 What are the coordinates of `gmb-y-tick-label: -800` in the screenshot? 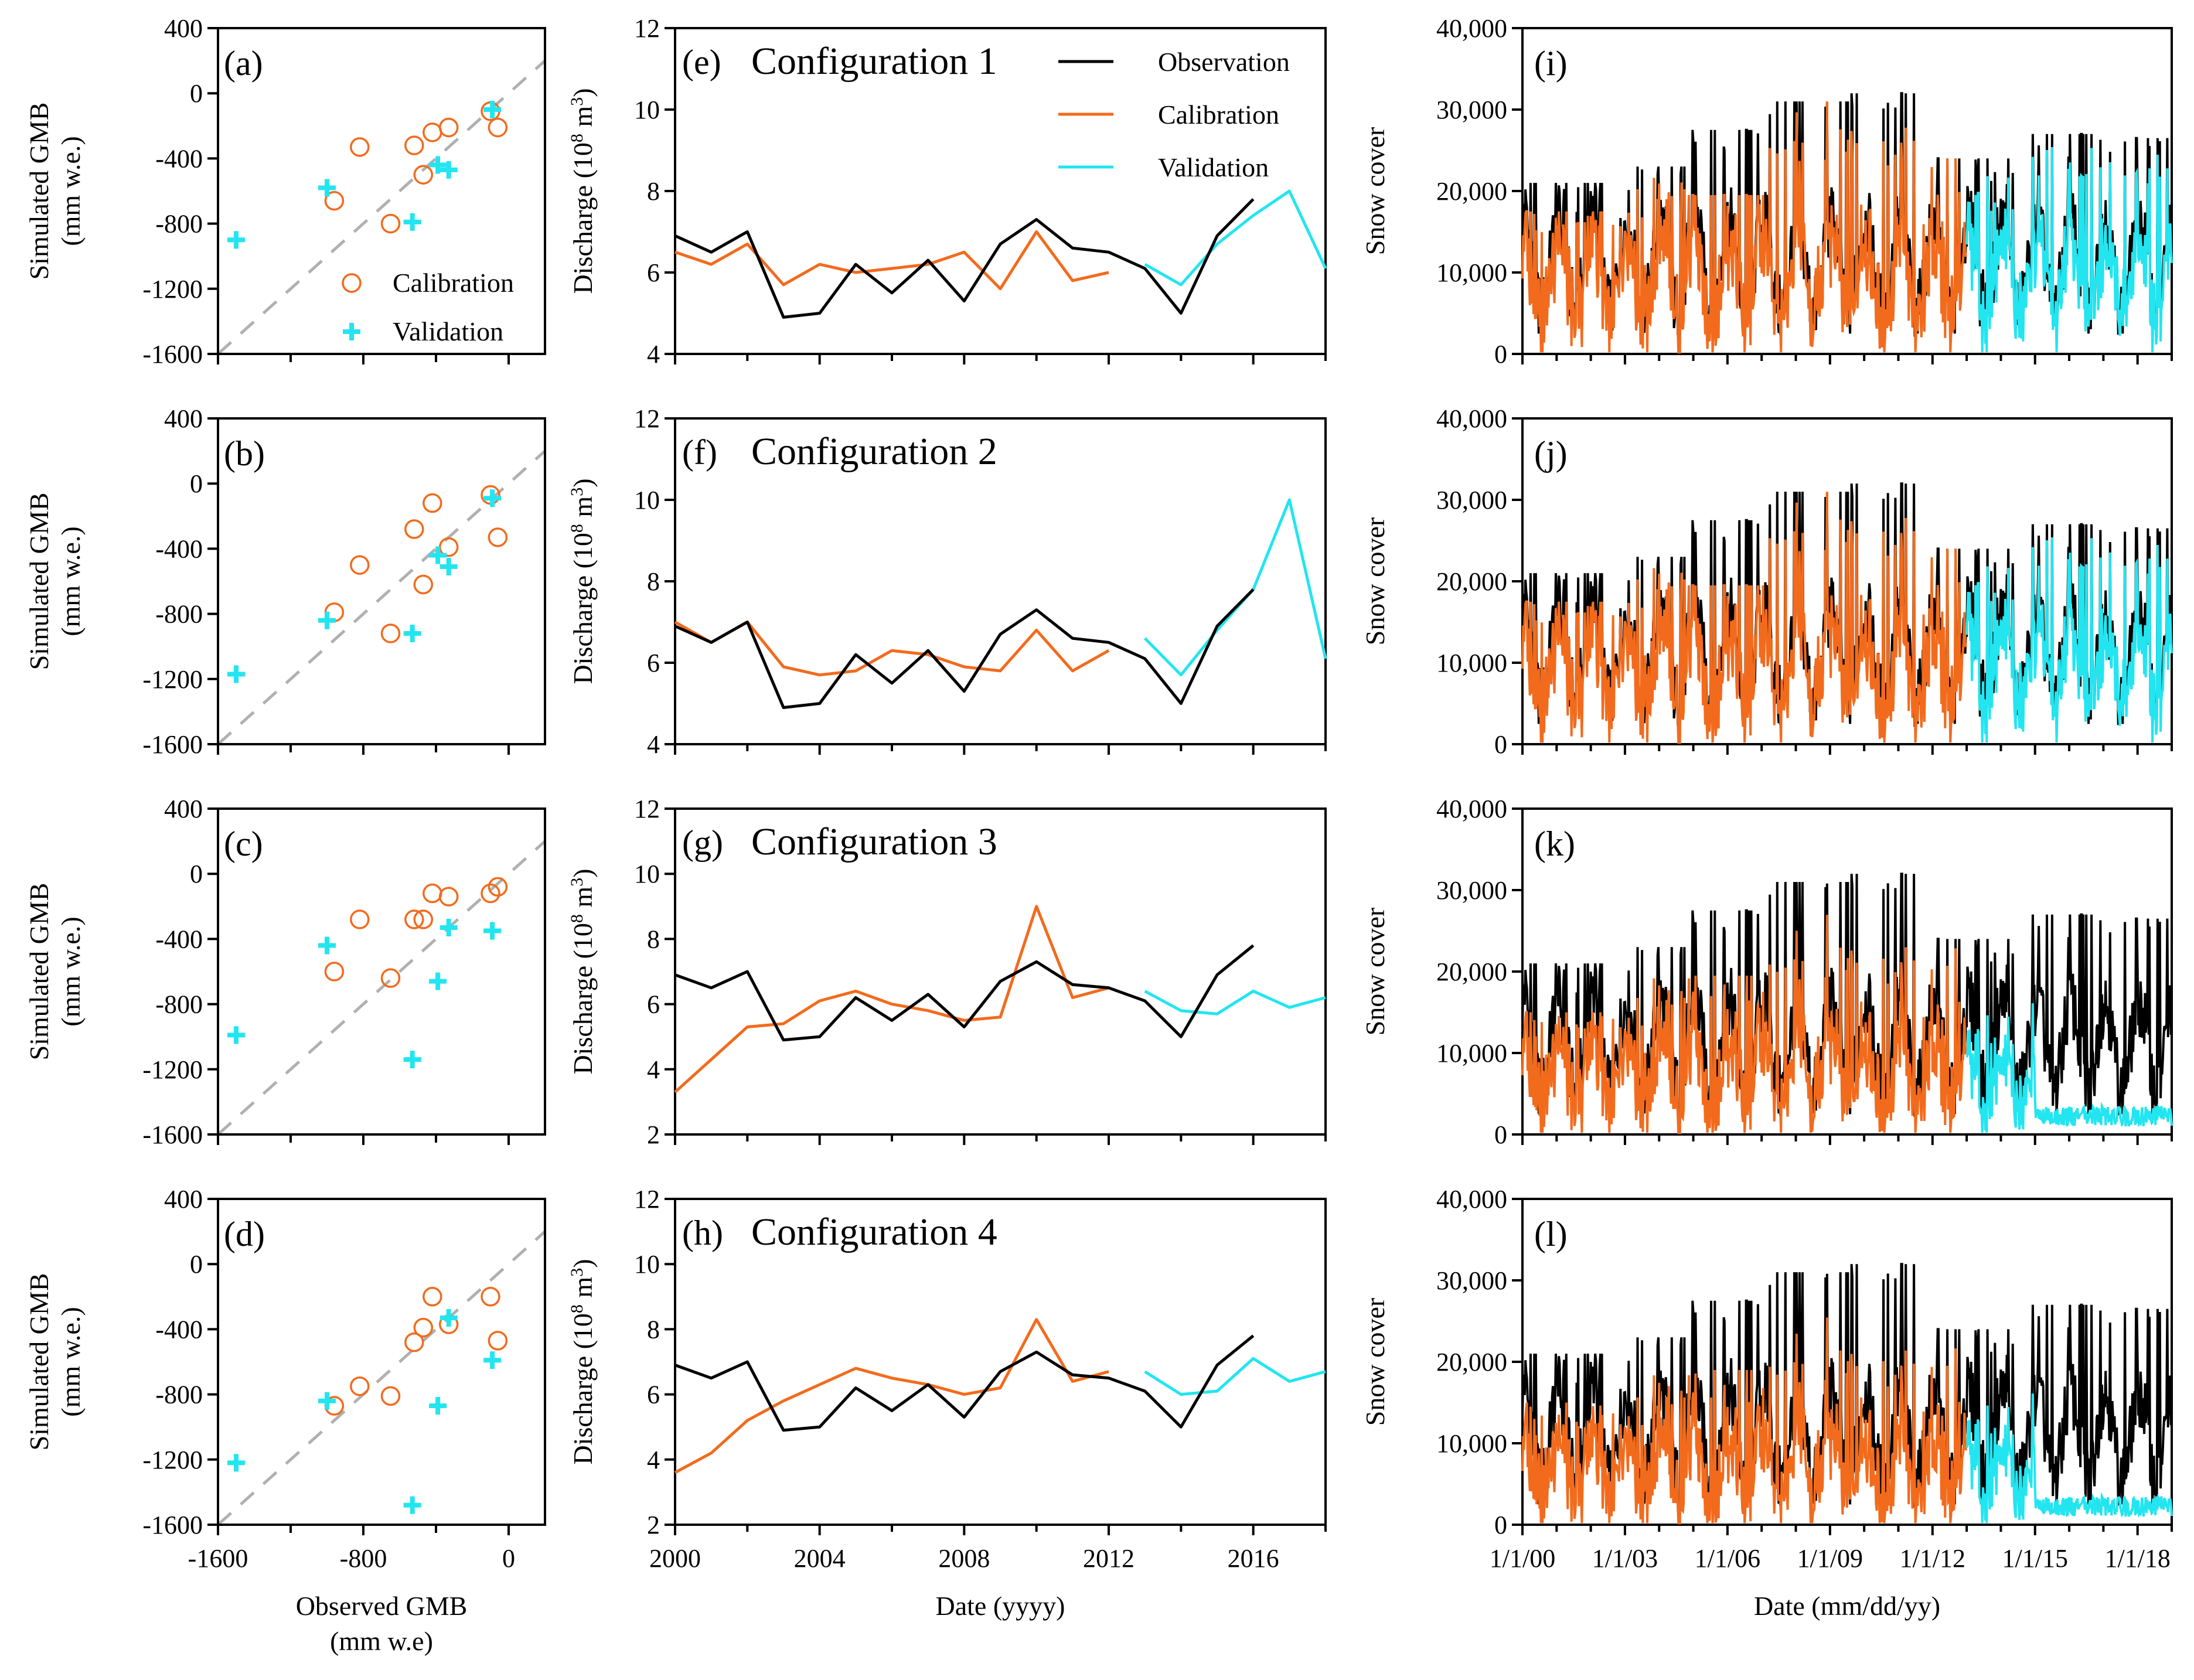 It's located at (179, 614).